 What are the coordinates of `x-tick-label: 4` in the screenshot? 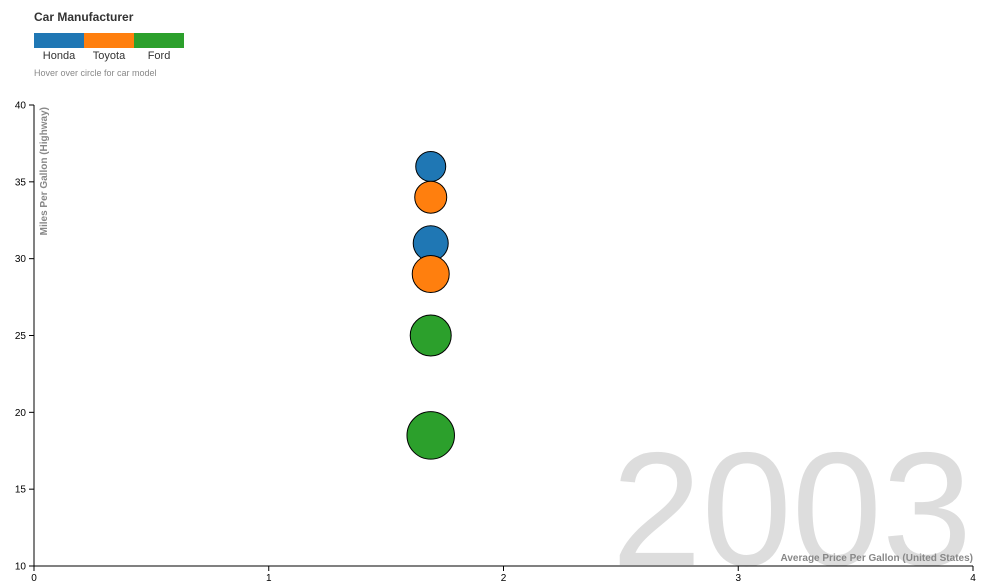 It's located at (973, 578).